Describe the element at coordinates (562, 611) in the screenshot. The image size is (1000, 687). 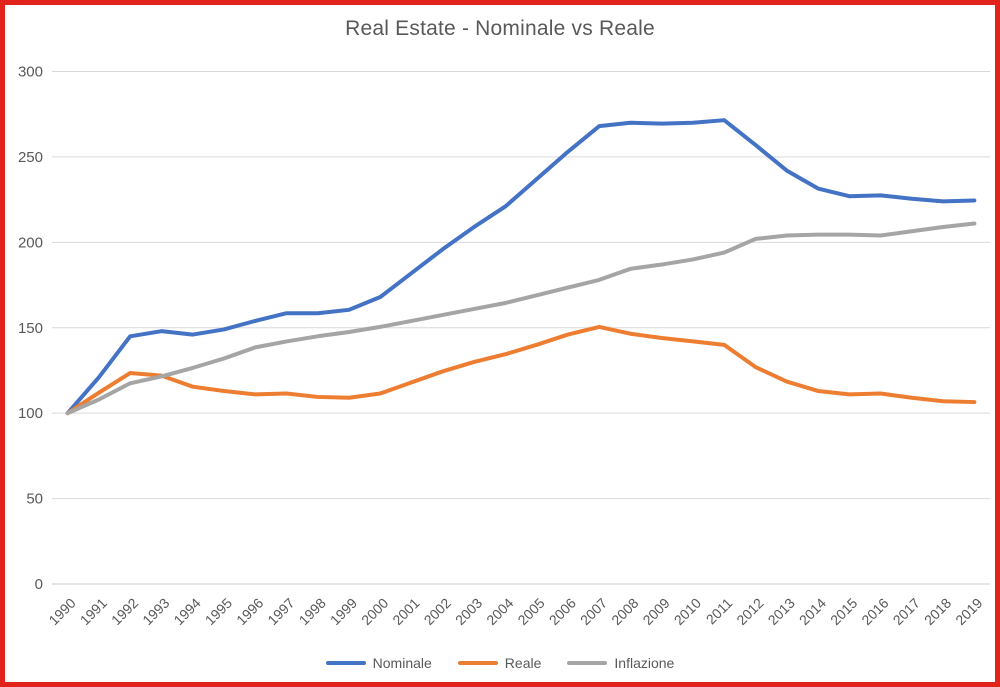
I see `x-tick-label: 2006` at that location.